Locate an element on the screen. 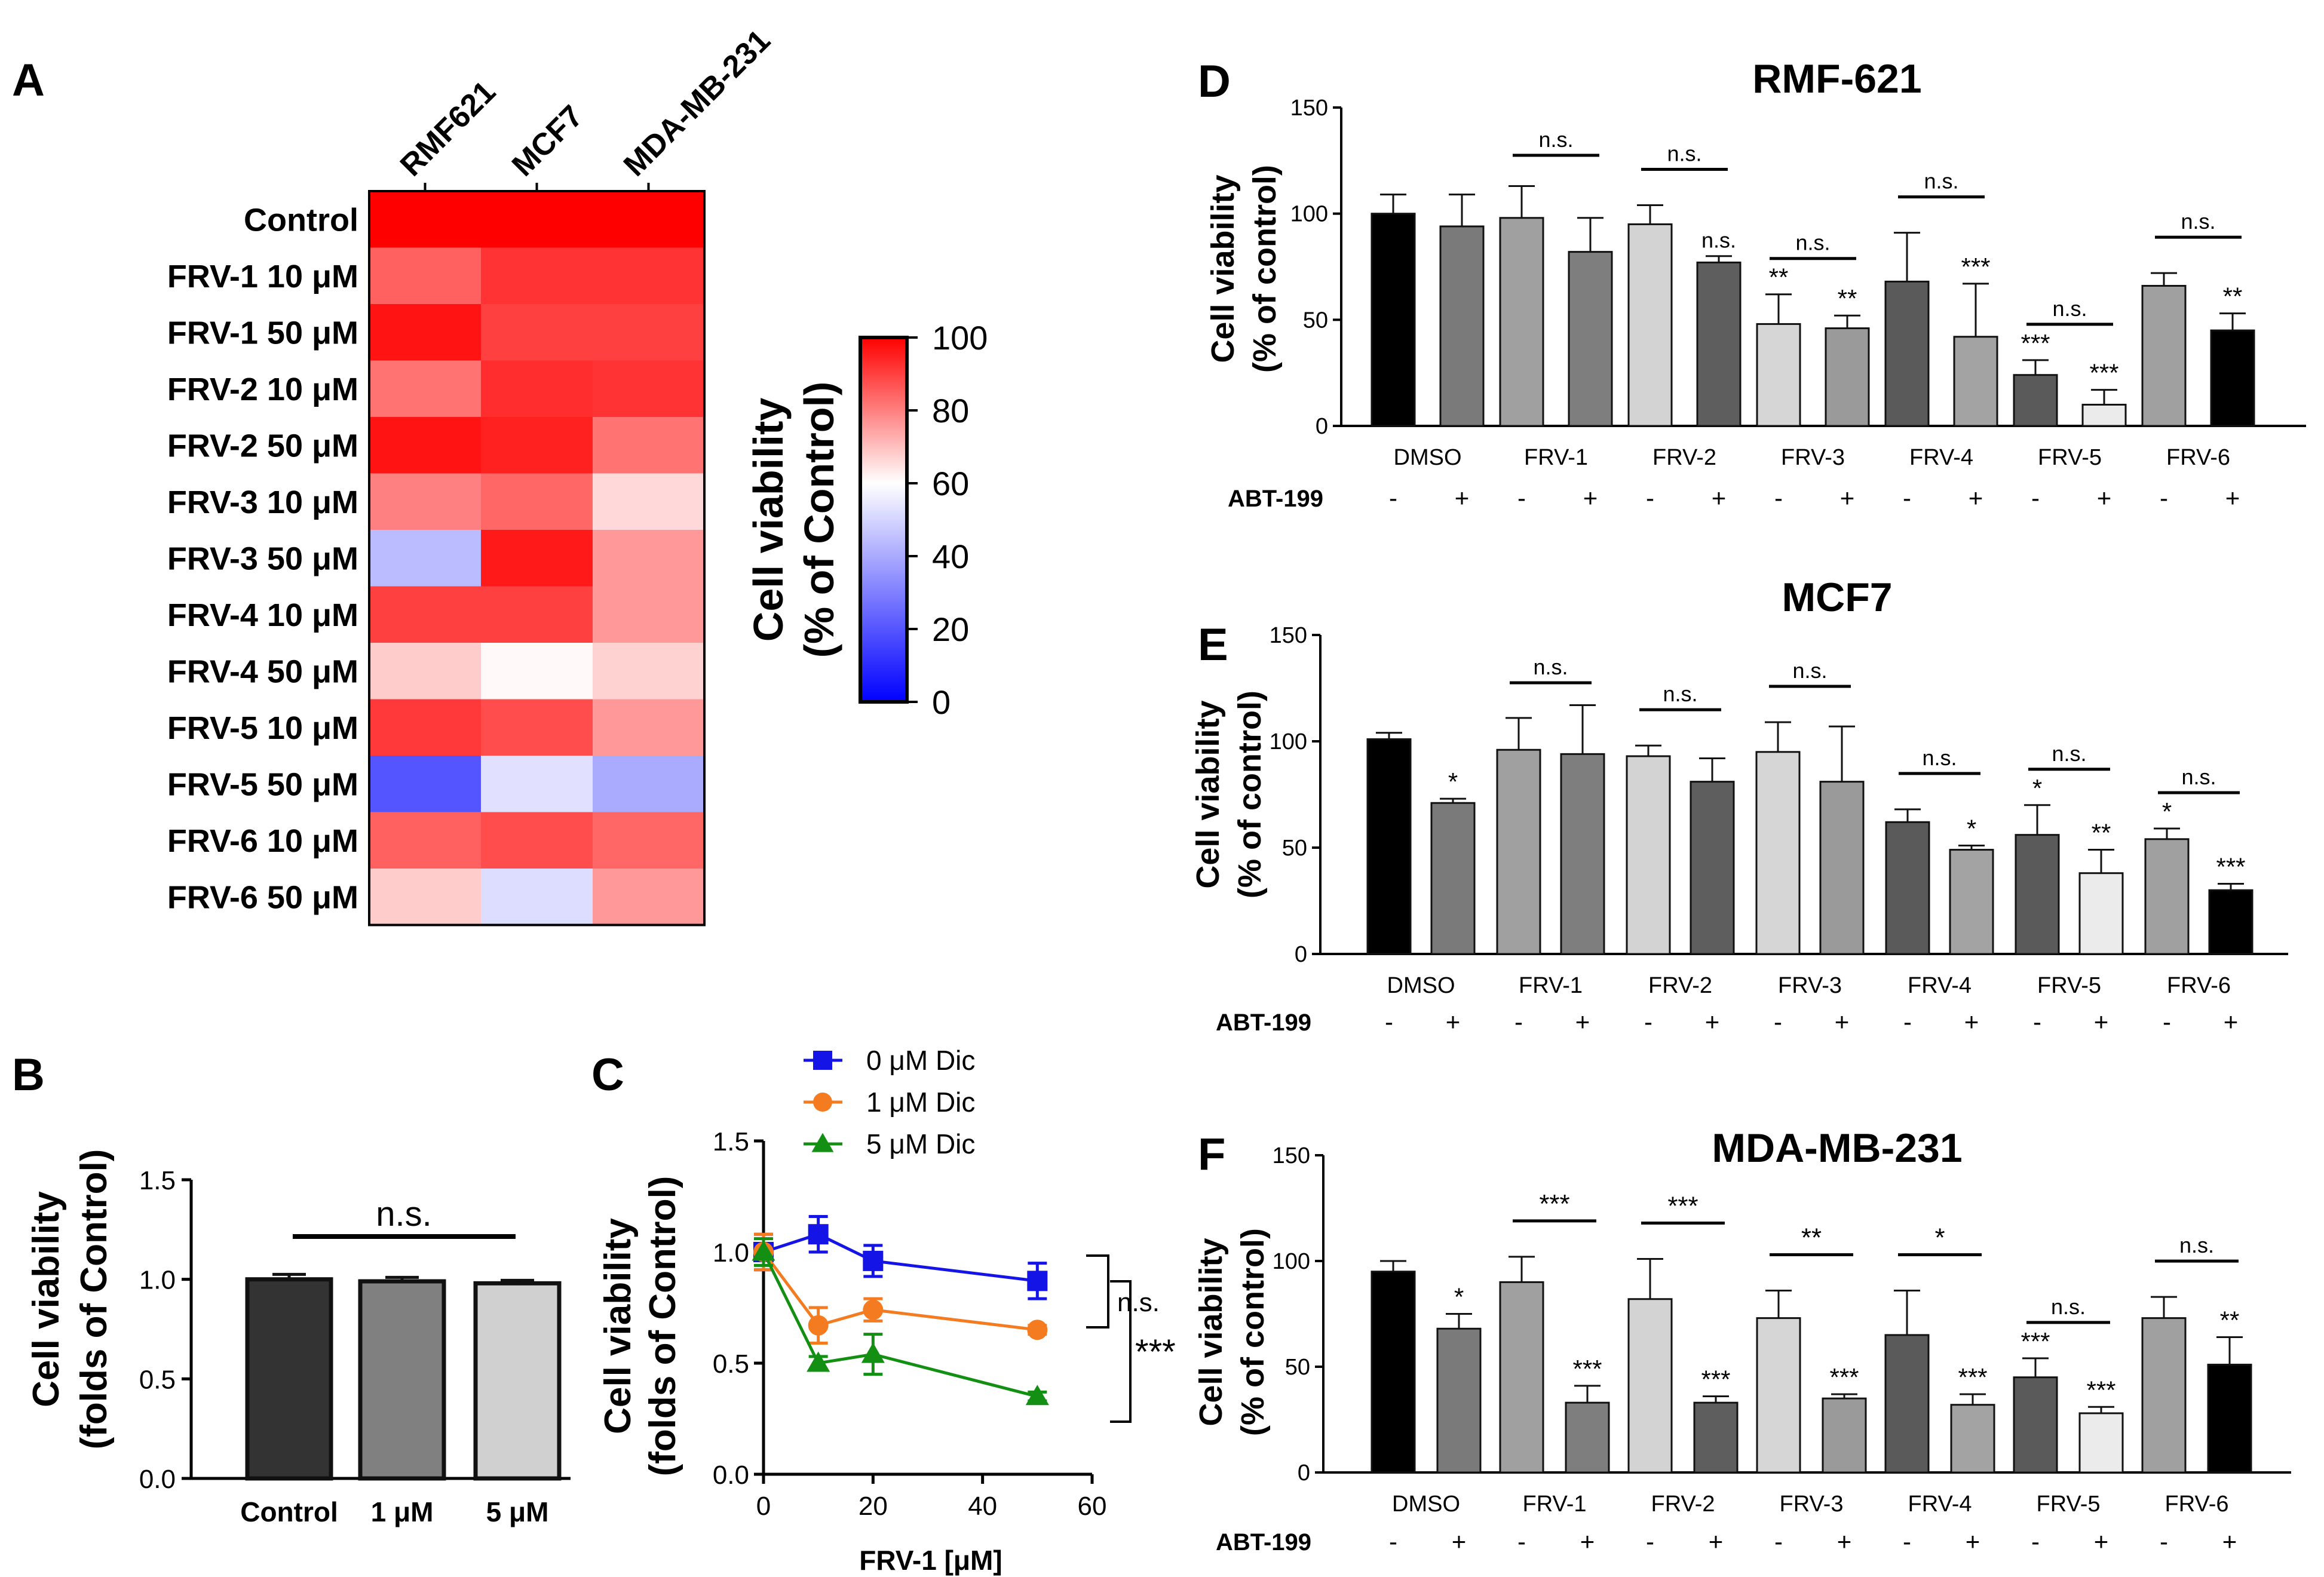 Image resolution: width=2324 pixels, height=1577 pixels. heatmap-row-label: FRV-4 10 μM is located at coordinates (262, 615).